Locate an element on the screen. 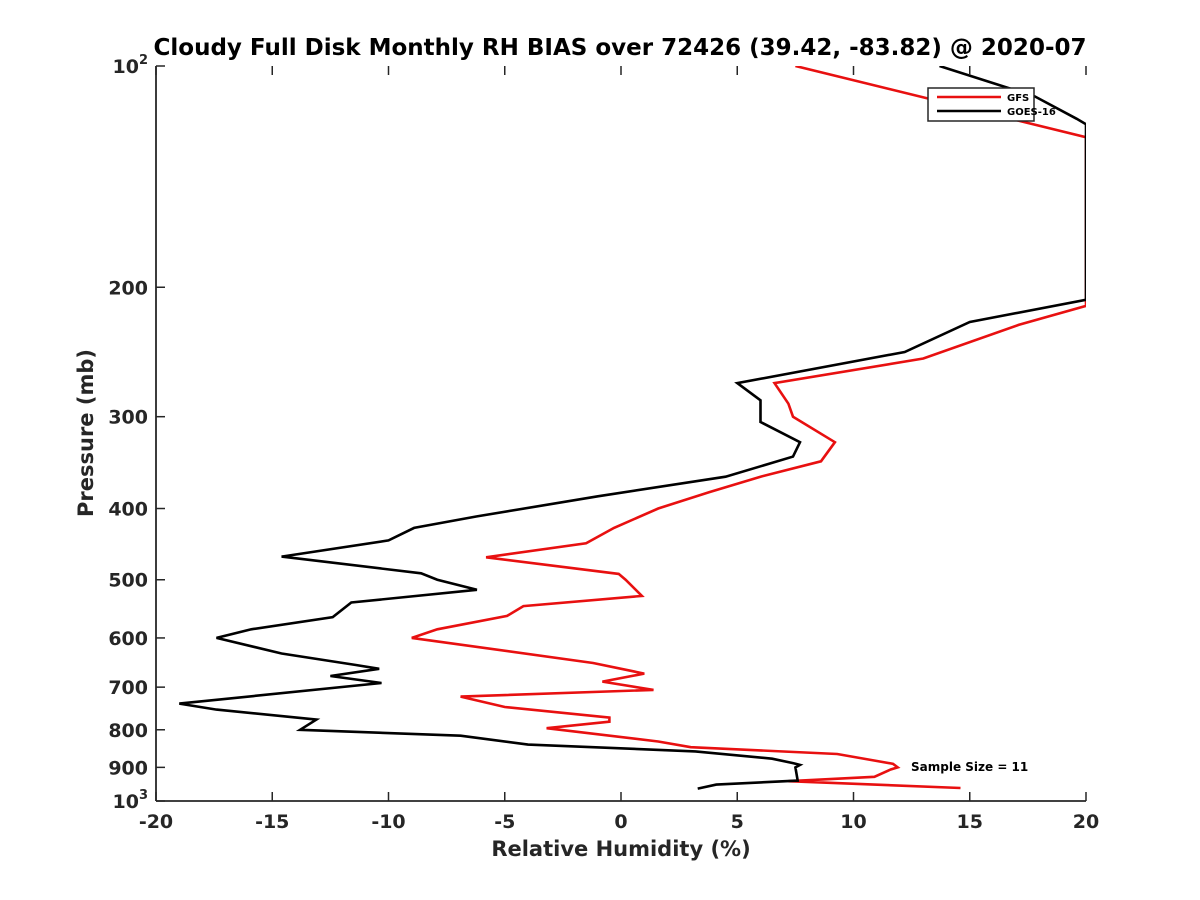 Image resolution: width=1200 pixels, height=900 pixels. y-tick-label: 200 is located at coordinates (128, 288).